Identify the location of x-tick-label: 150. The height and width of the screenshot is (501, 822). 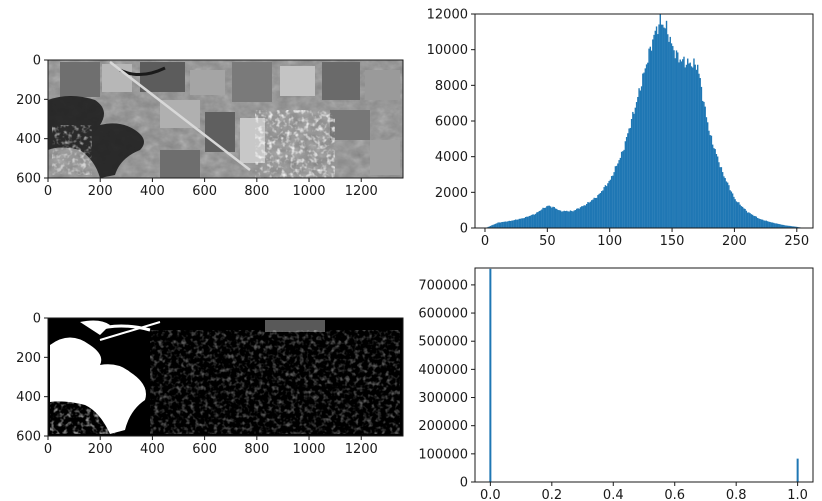
(672, 241).